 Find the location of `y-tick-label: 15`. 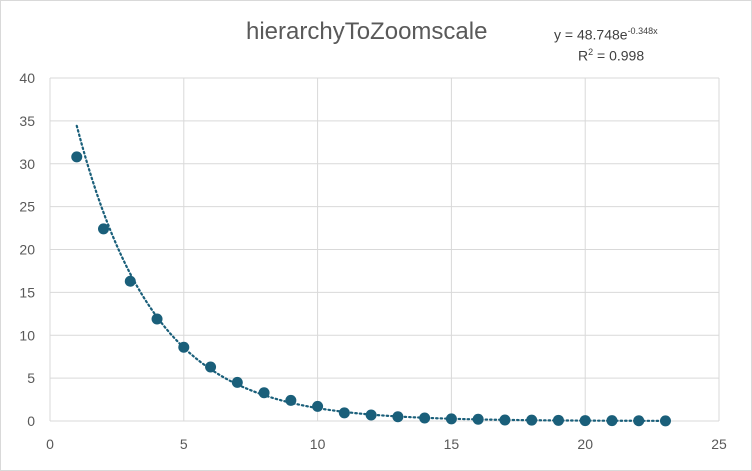

y-tick-label: 15 is located at coordinates (27, 292).